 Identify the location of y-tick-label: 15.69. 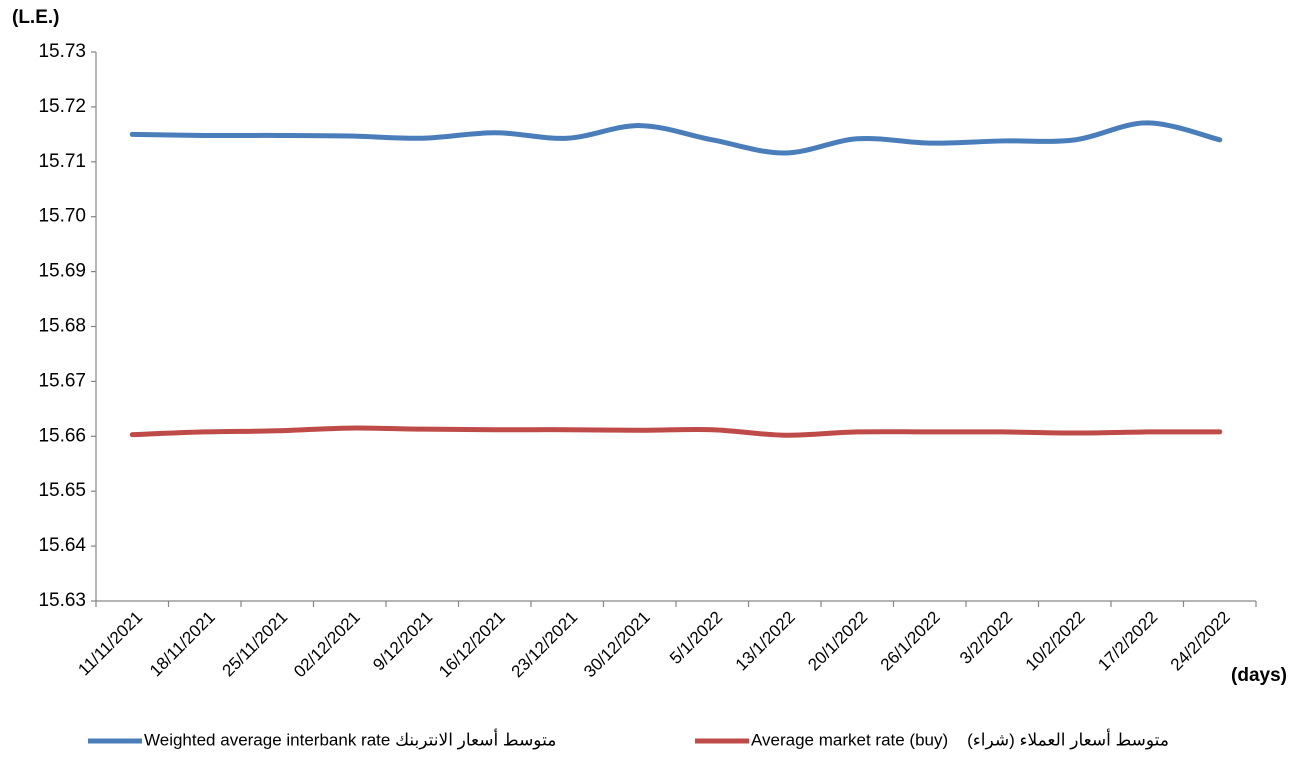
(62, 271).